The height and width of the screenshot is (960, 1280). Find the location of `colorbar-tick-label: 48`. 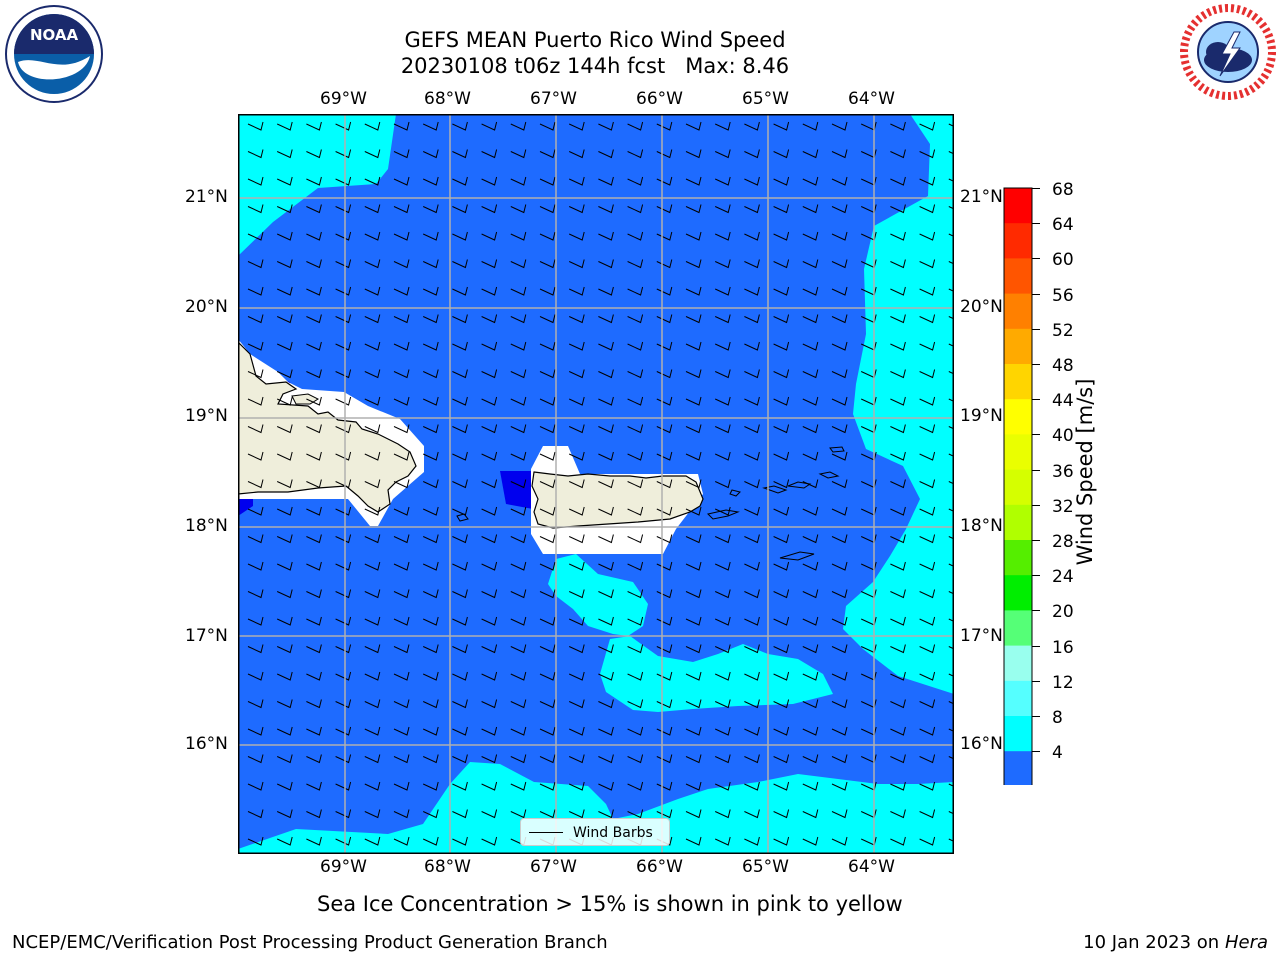

colorbar-tick-label: 48 is located at coordinates (1063, 366).